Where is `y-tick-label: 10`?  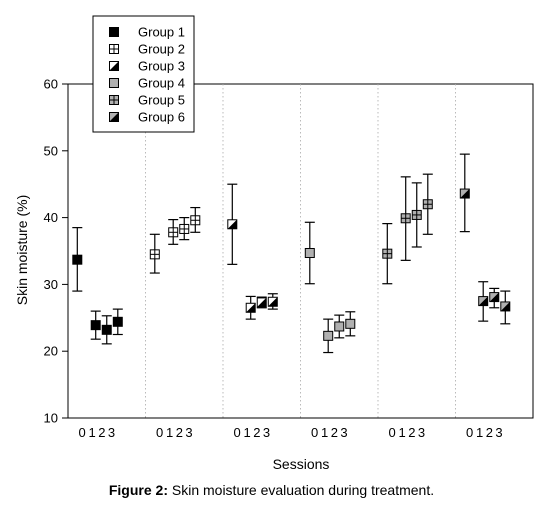
y-tick-label: 10 is located at coordinates (51, 418).